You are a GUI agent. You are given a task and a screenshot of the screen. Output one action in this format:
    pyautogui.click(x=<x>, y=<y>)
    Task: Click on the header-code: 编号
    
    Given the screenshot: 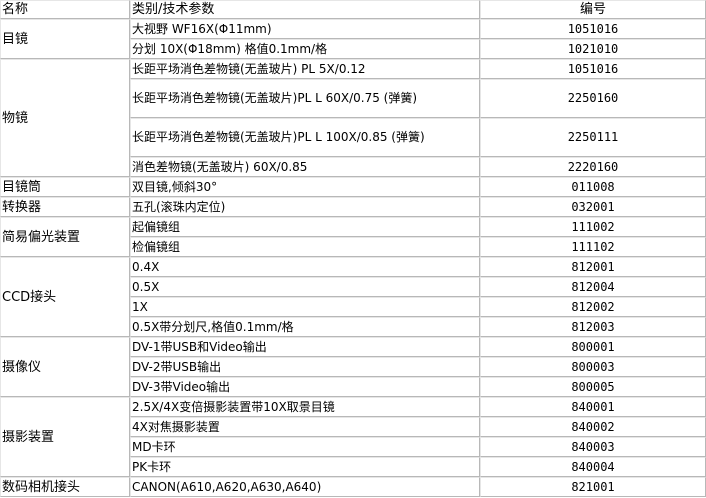 What is the action you would take?
    pyautogui.click(x=593, y=9)
    